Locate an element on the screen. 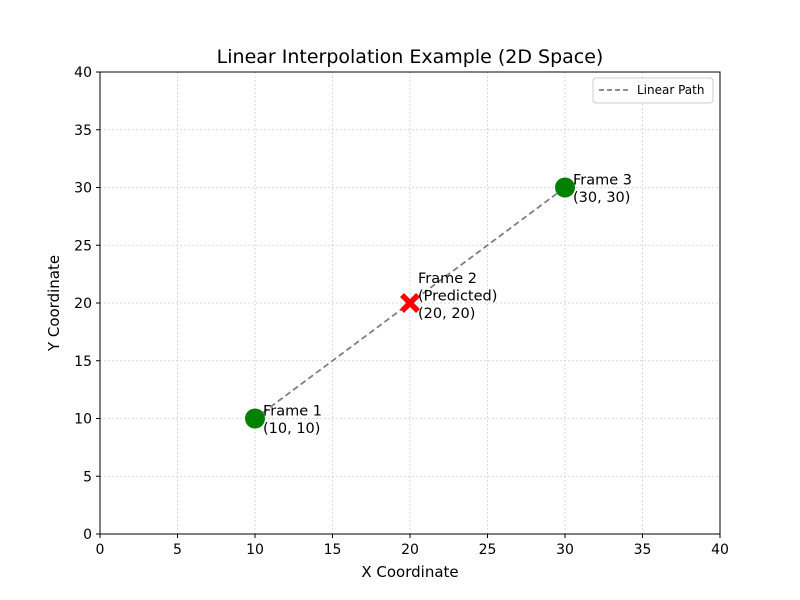  x-tick-label: 40 is located at coordinates (720, 550).